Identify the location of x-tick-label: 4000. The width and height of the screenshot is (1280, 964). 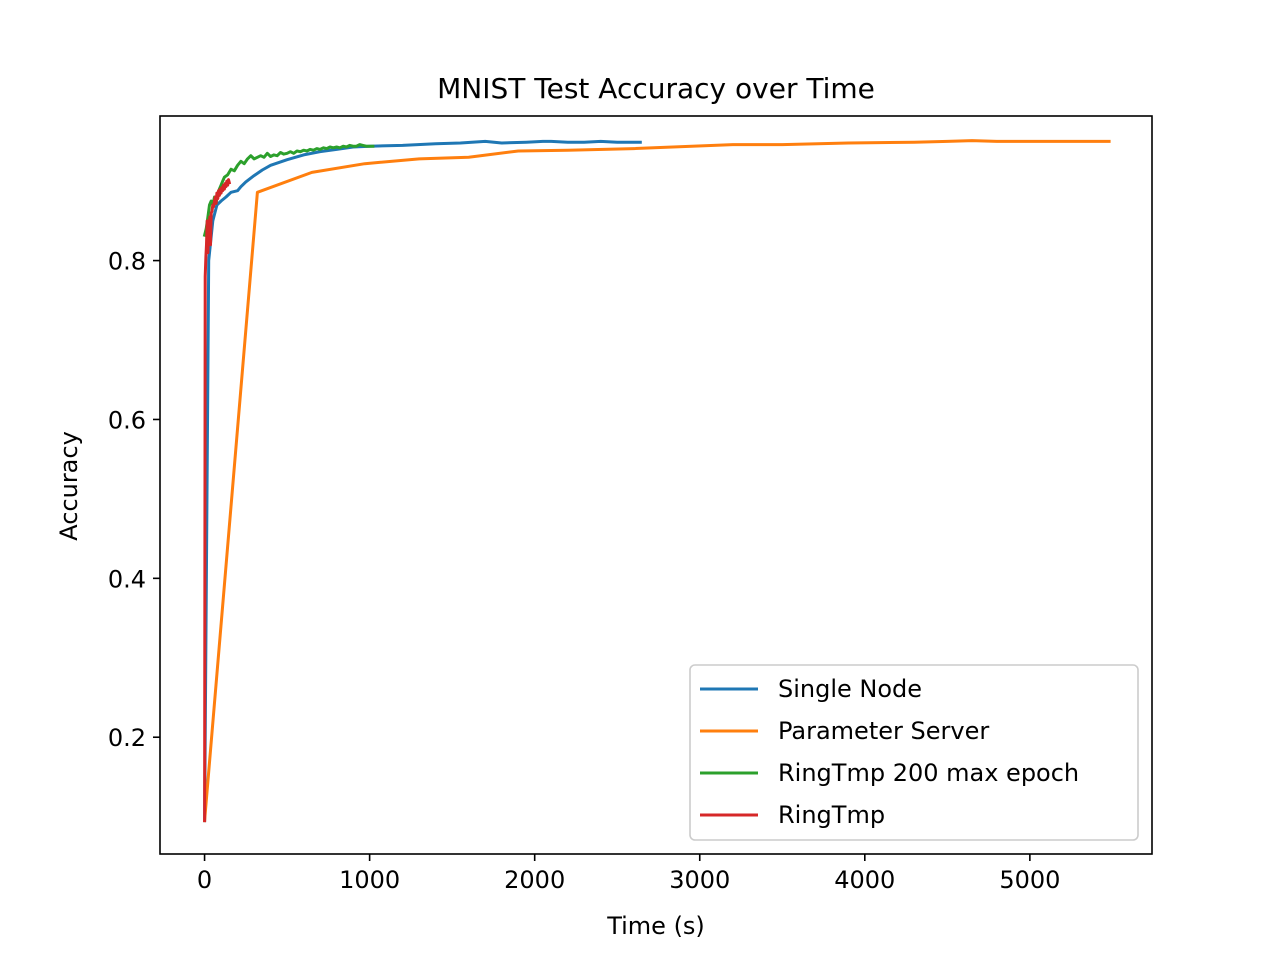
(864, 880).